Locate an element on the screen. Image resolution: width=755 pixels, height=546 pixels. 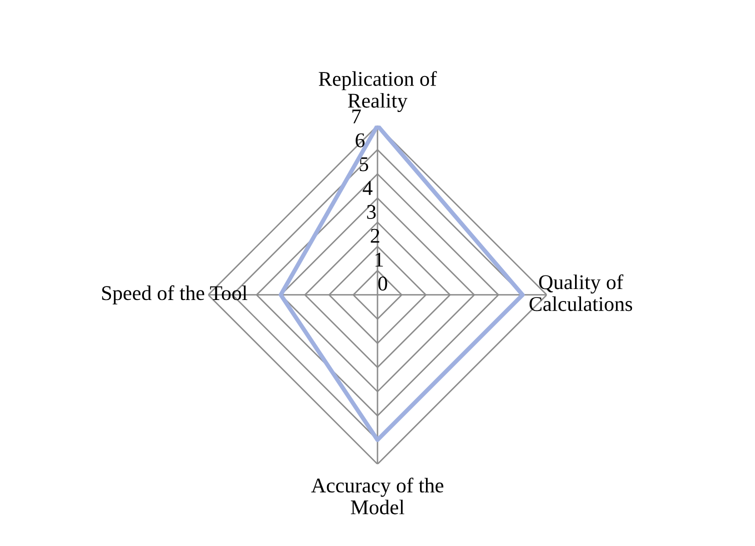
y-tick-label: 2 is located at coordinates (375, 235).